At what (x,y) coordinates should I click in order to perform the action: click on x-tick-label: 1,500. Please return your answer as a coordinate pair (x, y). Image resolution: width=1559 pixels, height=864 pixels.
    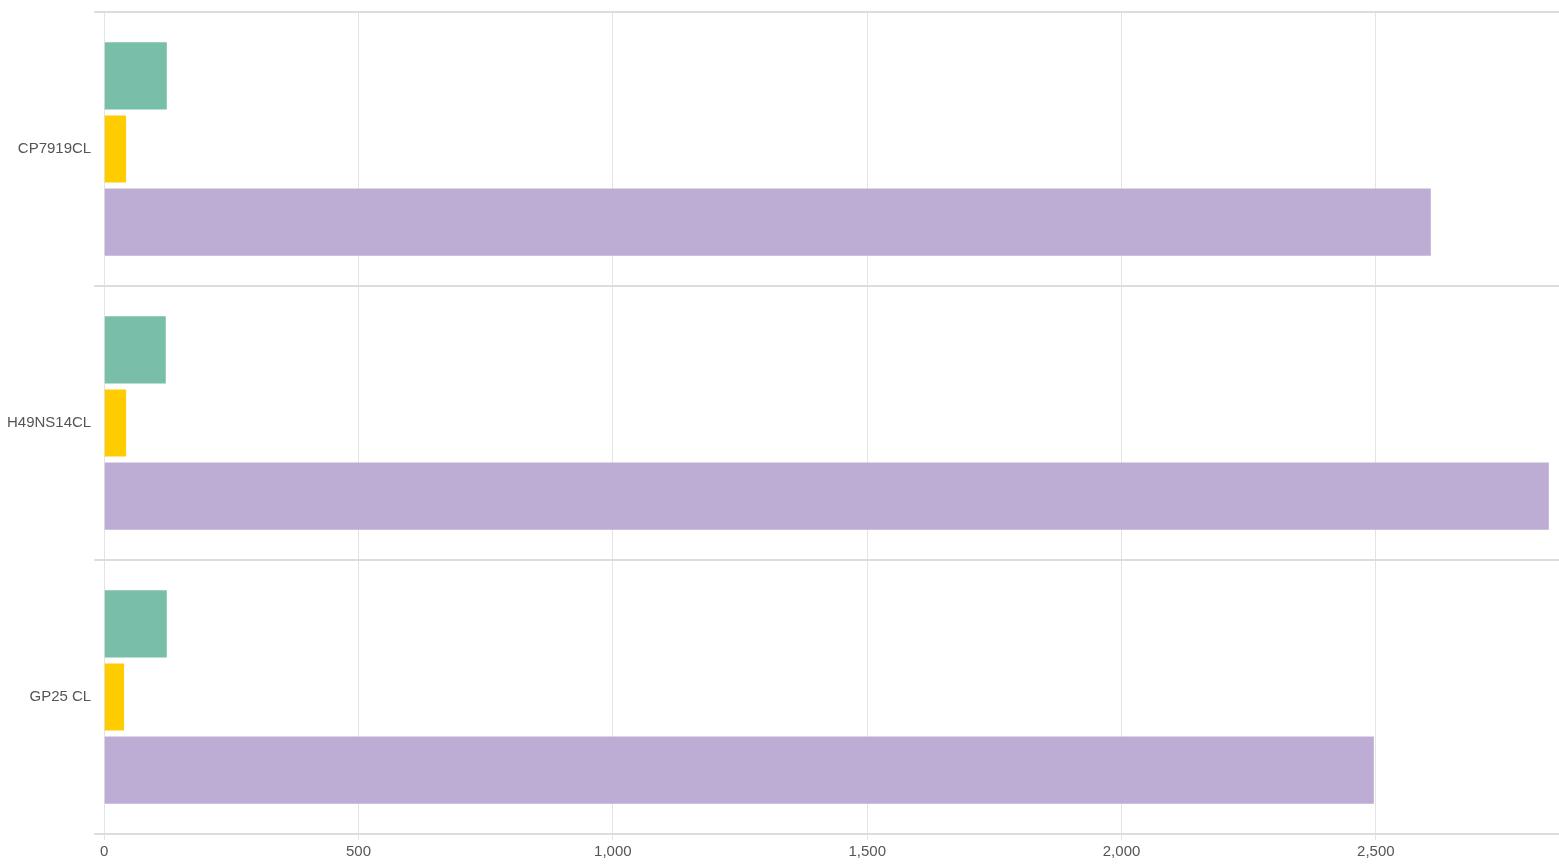
    Looking at the image, I should click on (867, 851).